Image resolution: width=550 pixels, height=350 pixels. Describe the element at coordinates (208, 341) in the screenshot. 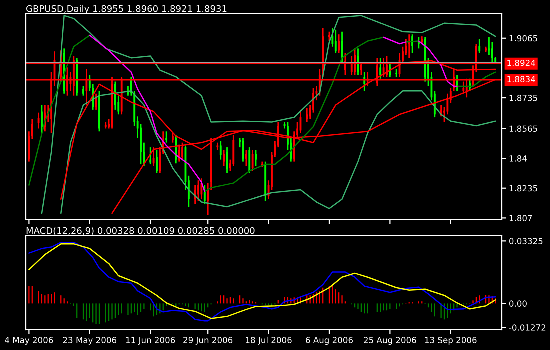

I see `x-tick-label: 29 Jun 2006` at that location.